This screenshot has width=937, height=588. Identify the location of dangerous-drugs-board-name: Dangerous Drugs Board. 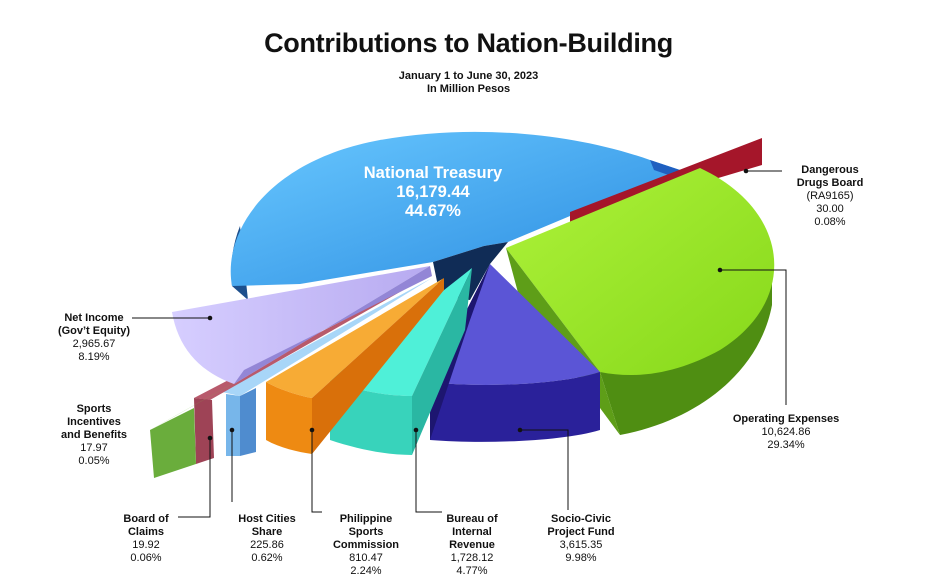
(830, 176).